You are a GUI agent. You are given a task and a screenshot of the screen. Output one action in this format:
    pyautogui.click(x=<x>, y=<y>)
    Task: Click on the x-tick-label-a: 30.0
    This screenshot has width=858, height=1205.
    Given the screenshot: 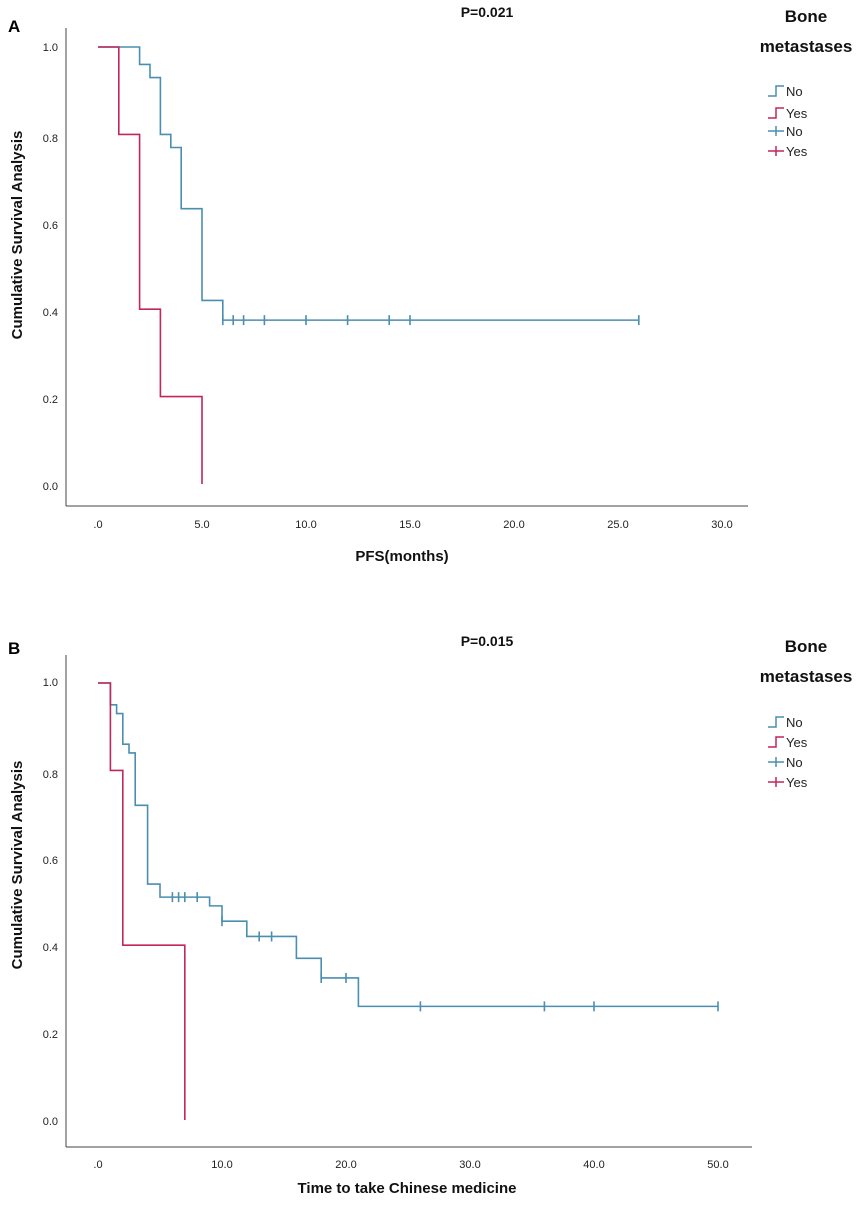 What is the action you would take?
    pyautogui.click(x=721, y=525)
    